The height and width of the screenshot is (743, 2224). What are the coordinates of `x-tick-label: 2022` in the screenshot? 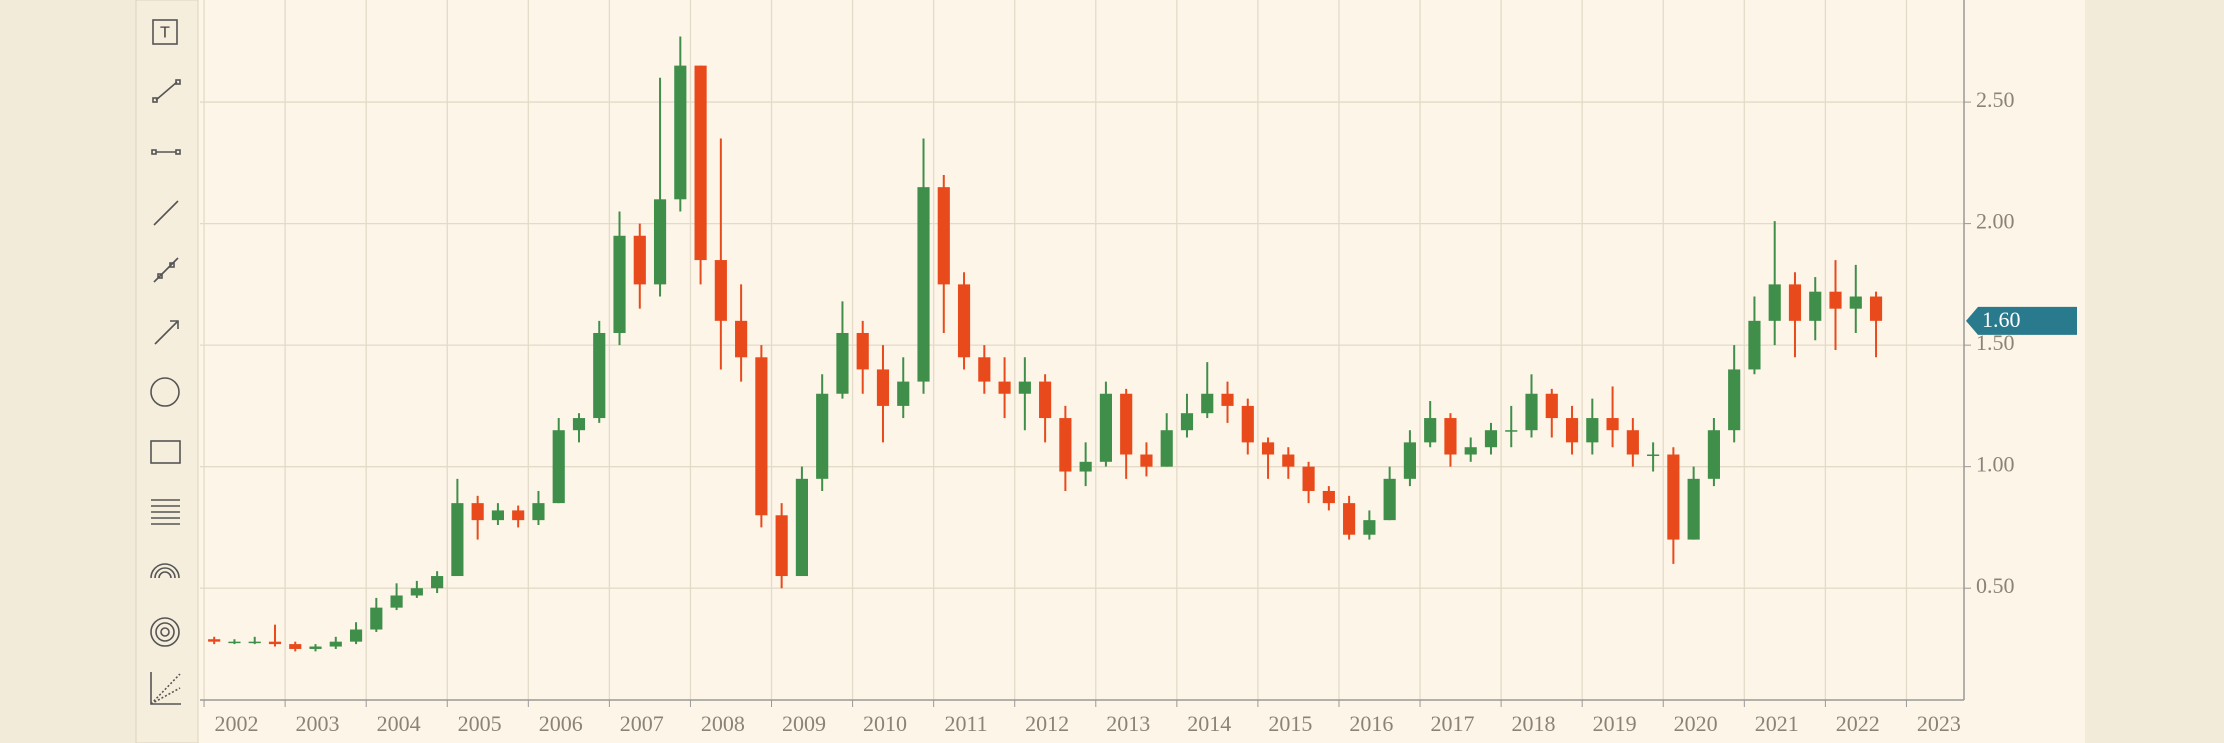 It's located at (1858, 723).